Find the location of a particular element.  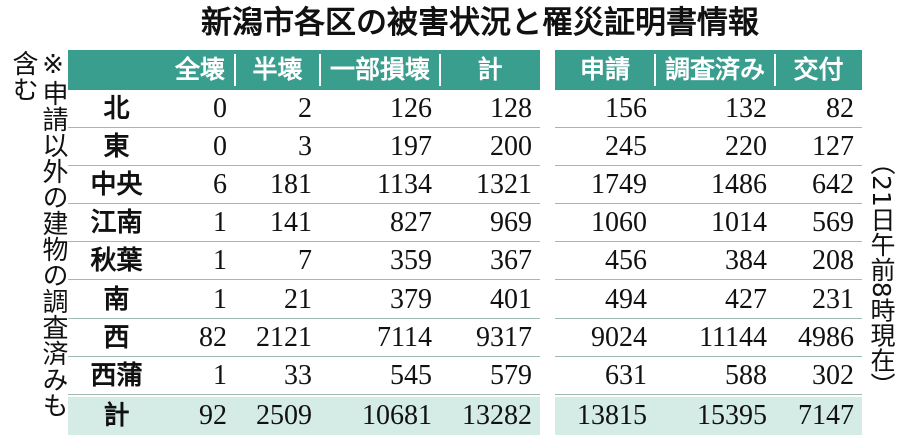

cell: 13282 is located at coordinates (497, 415).